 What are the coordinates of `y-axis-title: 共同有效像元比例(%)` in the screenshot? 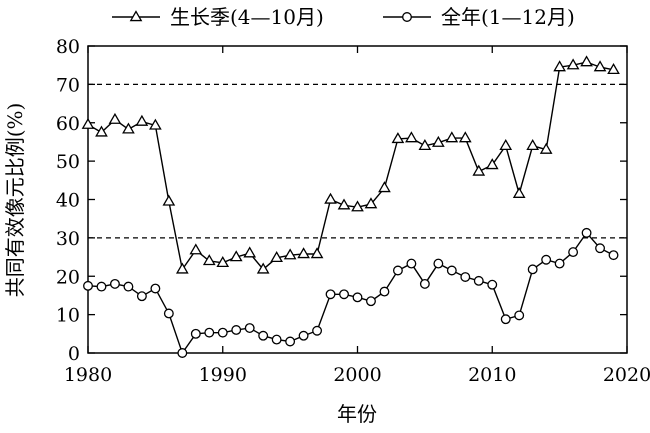 It's located at (15, 200).